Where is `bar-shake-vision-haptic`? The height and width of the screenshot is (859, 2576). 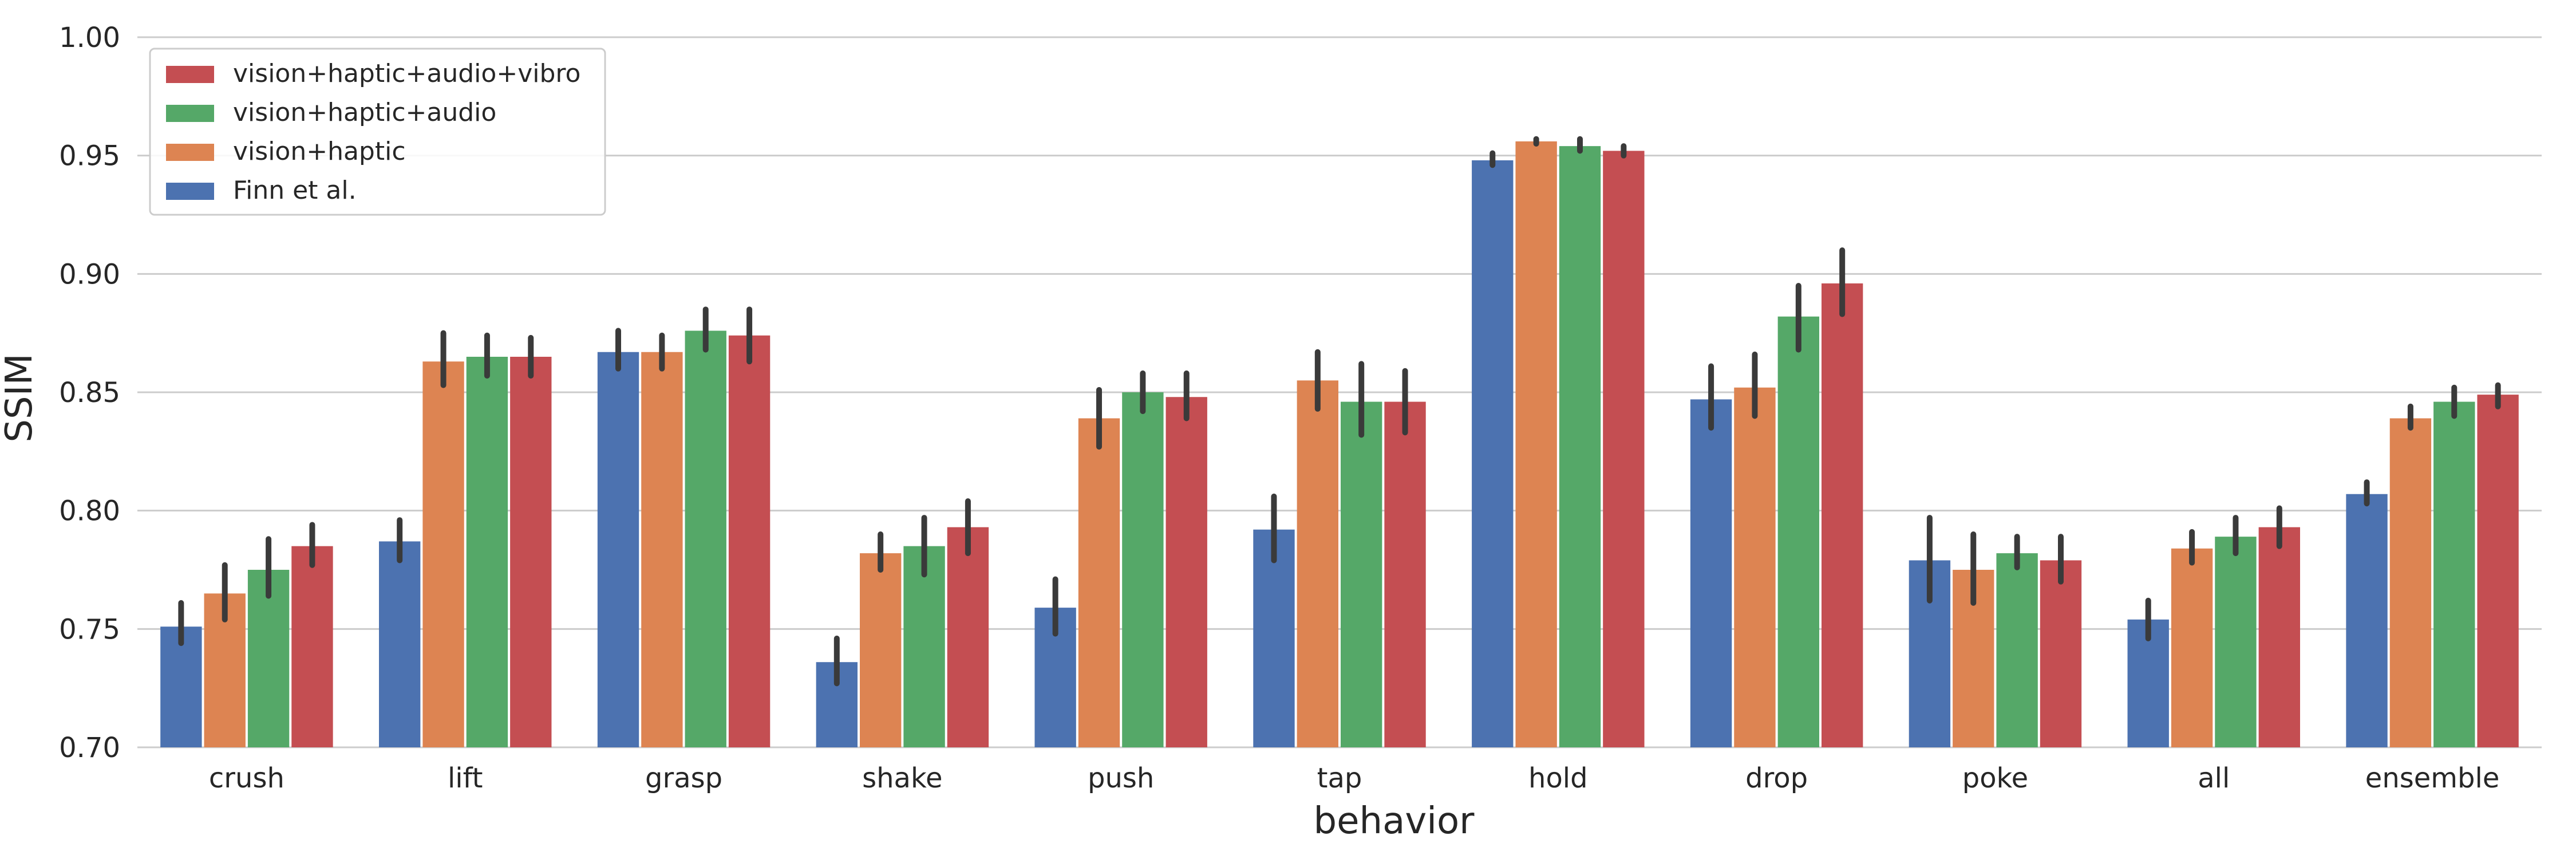
bar-shake-vision-haptic is located at coordinates (881, 650).